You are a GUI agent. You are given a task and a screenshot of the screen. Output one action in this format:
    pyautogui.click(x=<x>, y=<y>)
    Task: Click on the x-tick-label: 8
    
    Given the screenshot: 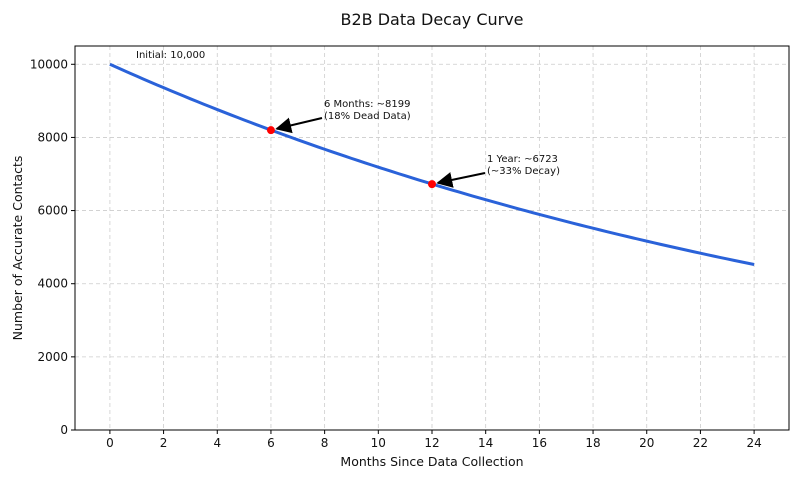 What is the action you would take?
    pyautogui.click(x=325, y=443)
    